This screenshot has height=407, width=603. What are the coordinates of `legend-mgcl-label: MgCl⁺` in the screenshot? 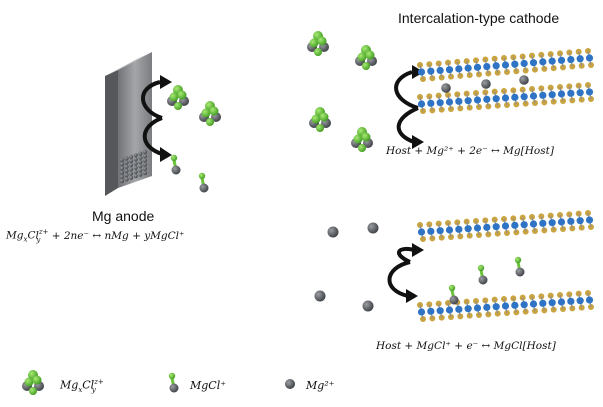 It's located at (208, 385).